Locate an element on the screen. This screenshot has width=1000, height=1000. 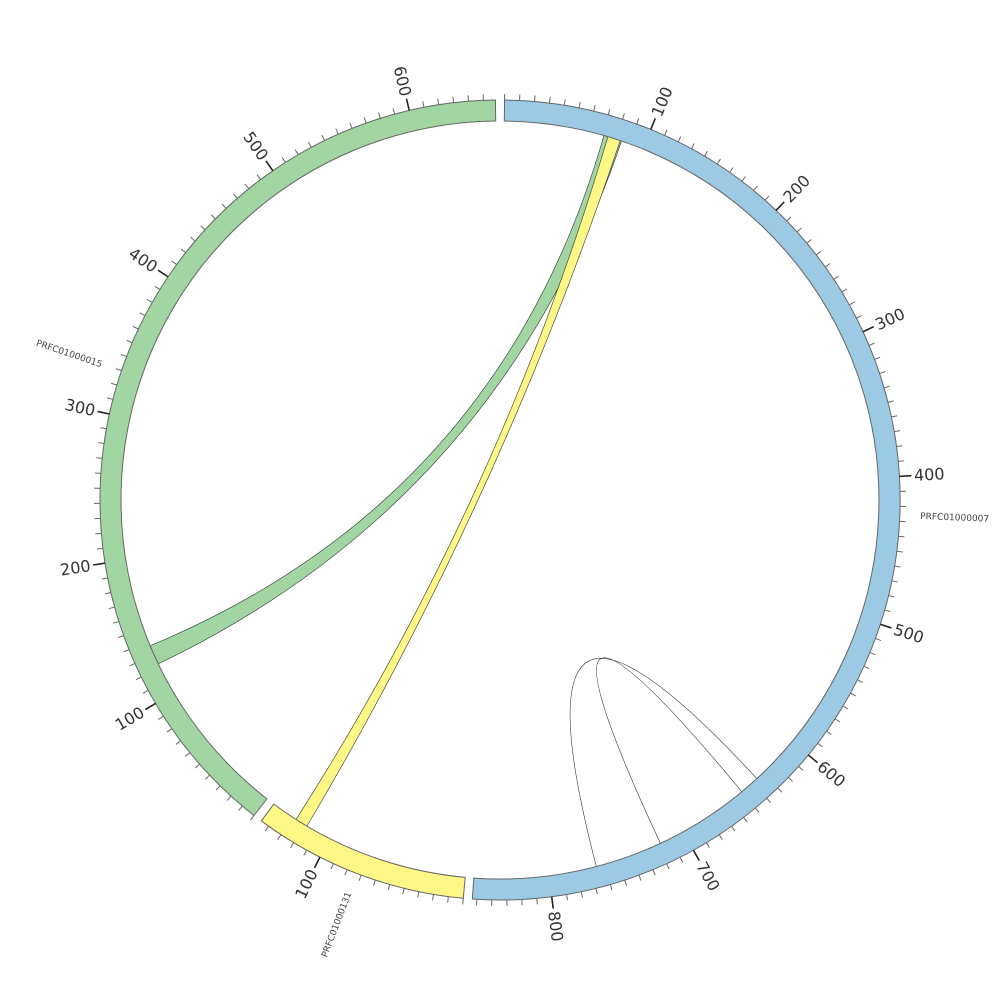
tick-label: 700 is located at coordinates (707, 876).